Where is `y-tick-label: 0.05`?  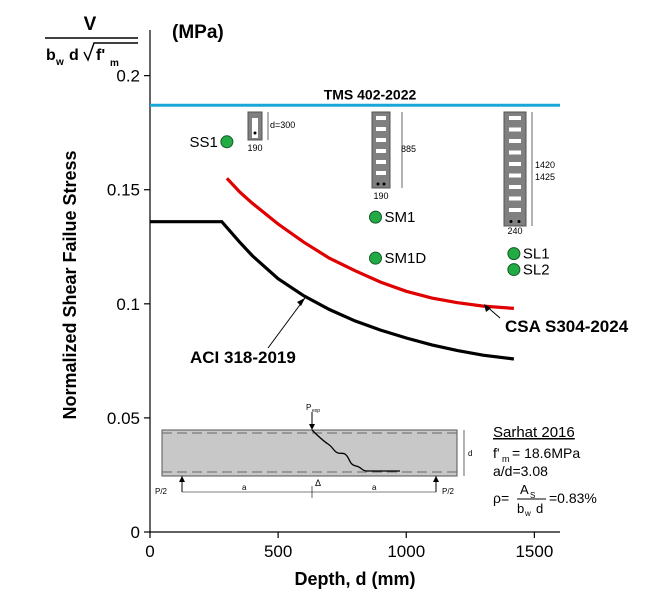 y-tick-label: 0.05 is located at coordinates (123, 418).